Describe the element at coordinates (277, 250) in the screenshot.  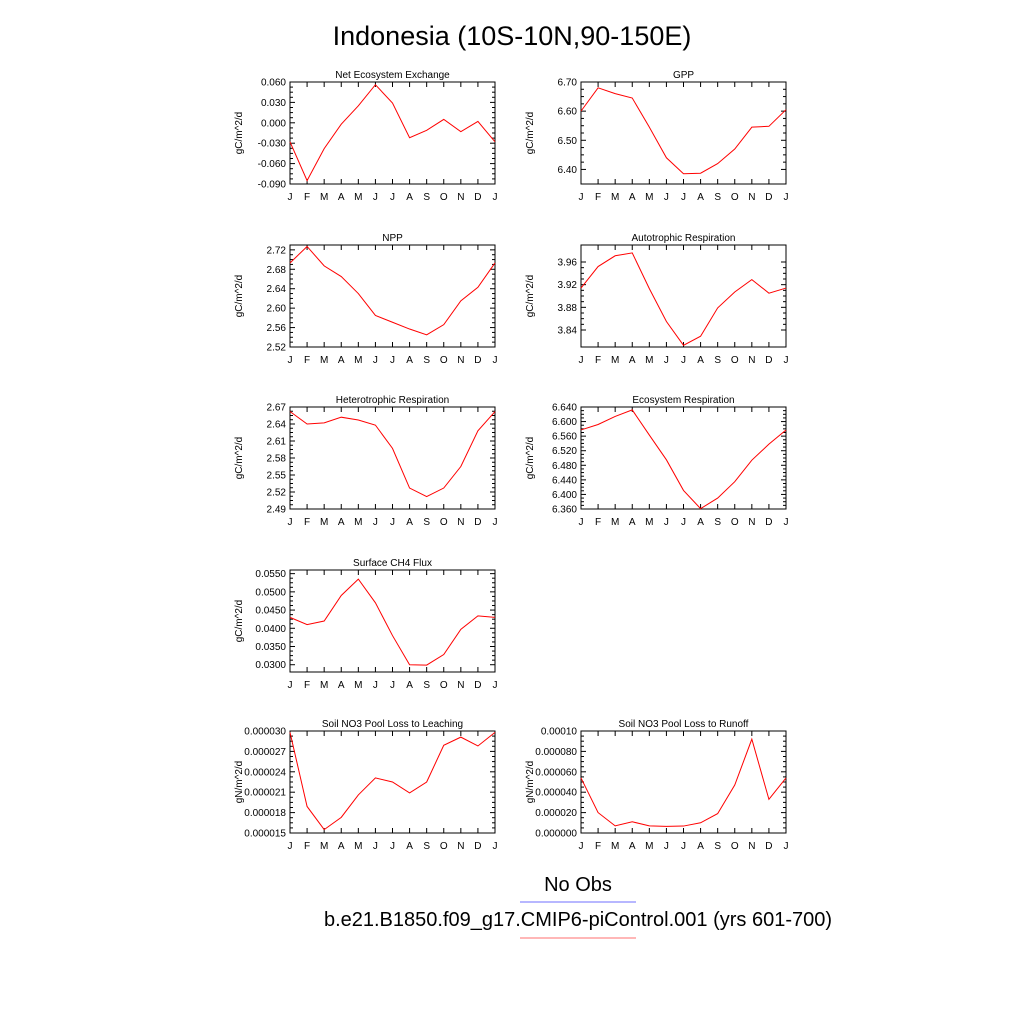
I see `ytick-label: 2.72` at that location.